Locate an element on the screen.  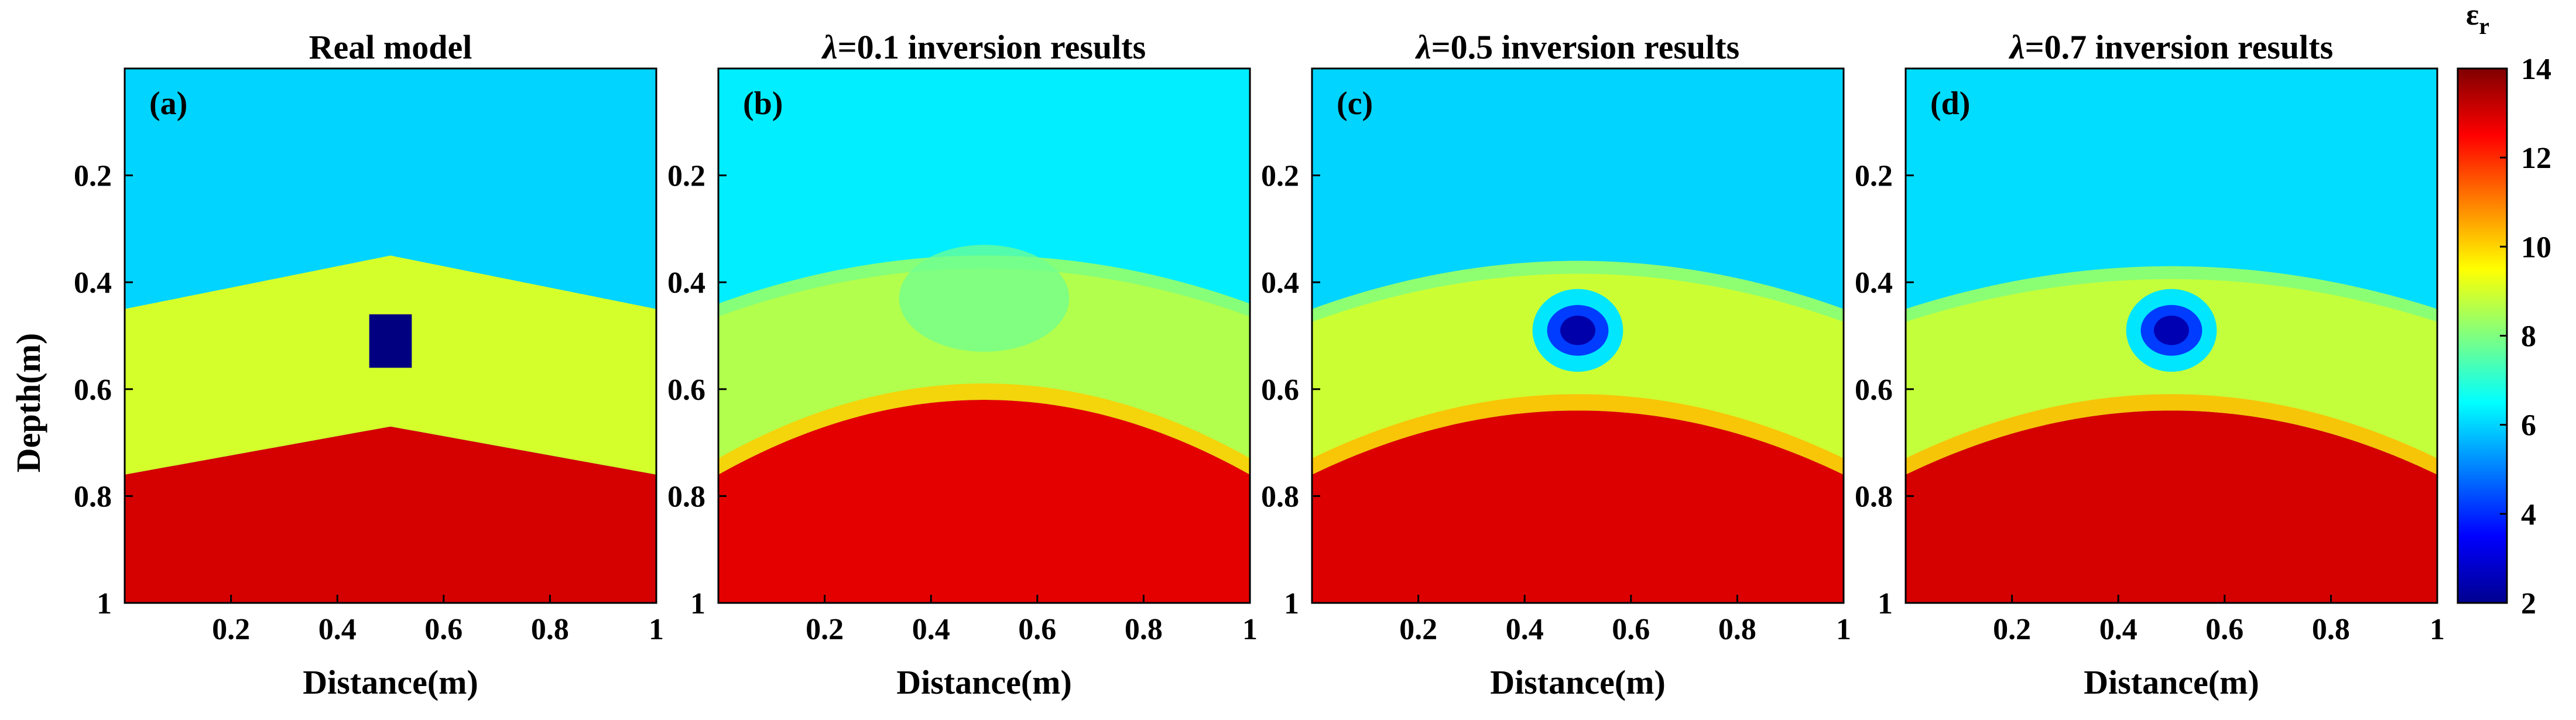
panel-b-xtick-label: 0.8 is located at coordinates (1144, 629).